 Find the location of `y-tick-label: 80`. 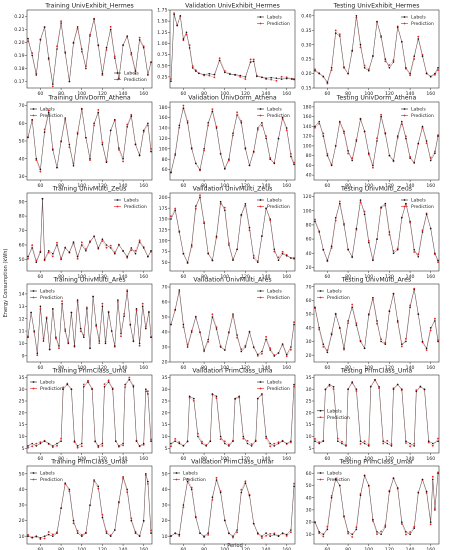

y-tick-label: 80 is located at coordinates (309, 226).